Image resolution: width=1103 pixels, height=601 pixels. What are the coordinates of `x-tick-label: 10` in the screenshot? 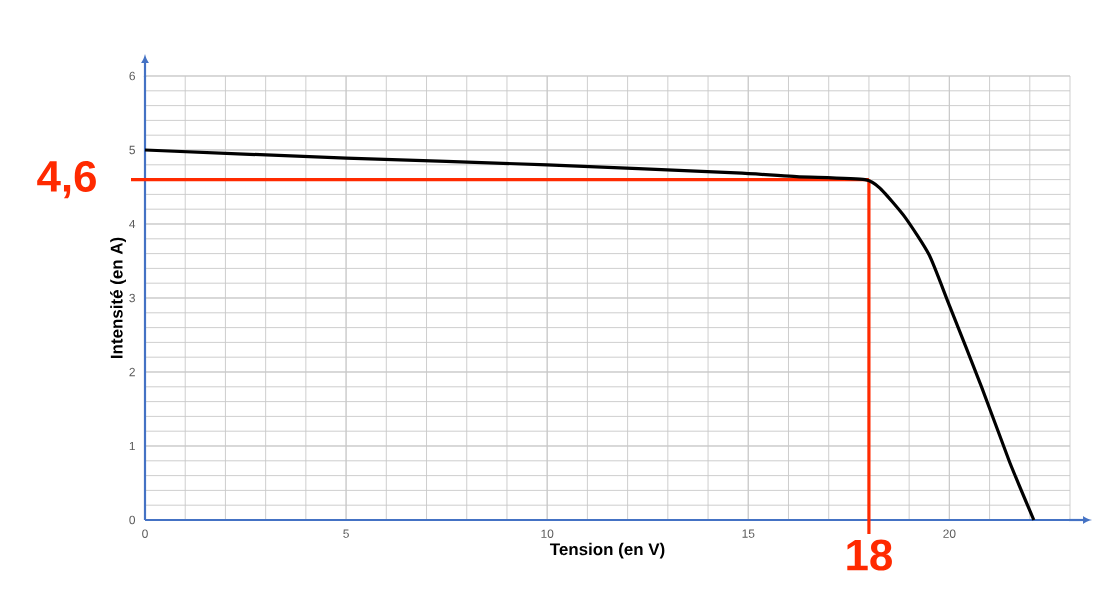 It's located at (547, 533).